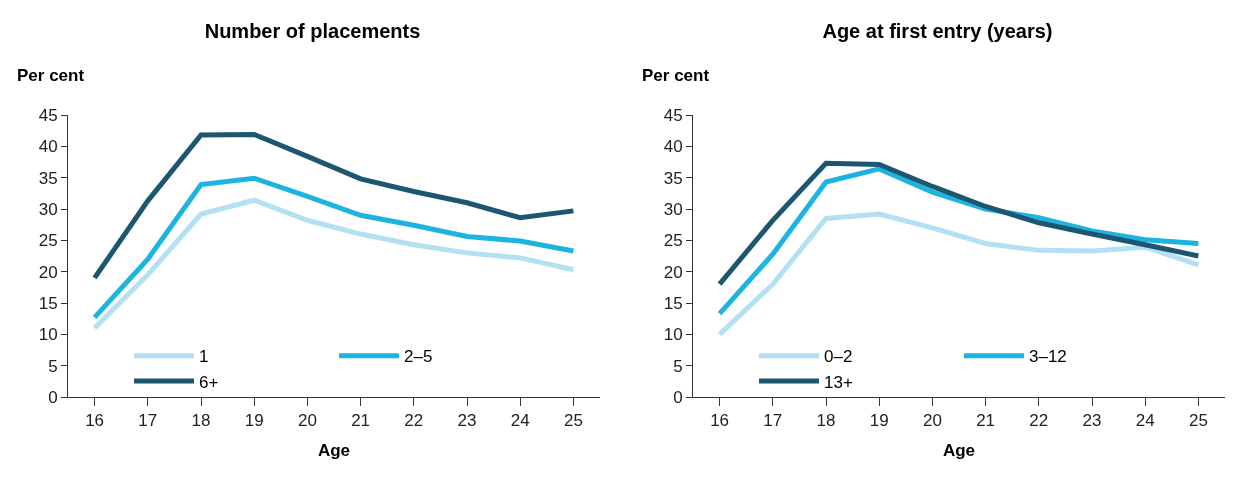 The height and width of the screenshot is (487, 1250). What do you see at coordinates (838, 382) in the screenshot?
I see `legend-label: 13+` at bounding box center [838, 382].